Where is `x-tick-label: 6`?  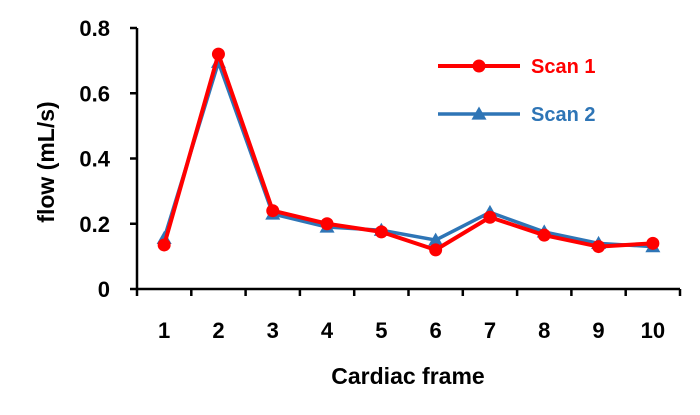 x-tick-label: 6 is located at coordinates (436, 330).